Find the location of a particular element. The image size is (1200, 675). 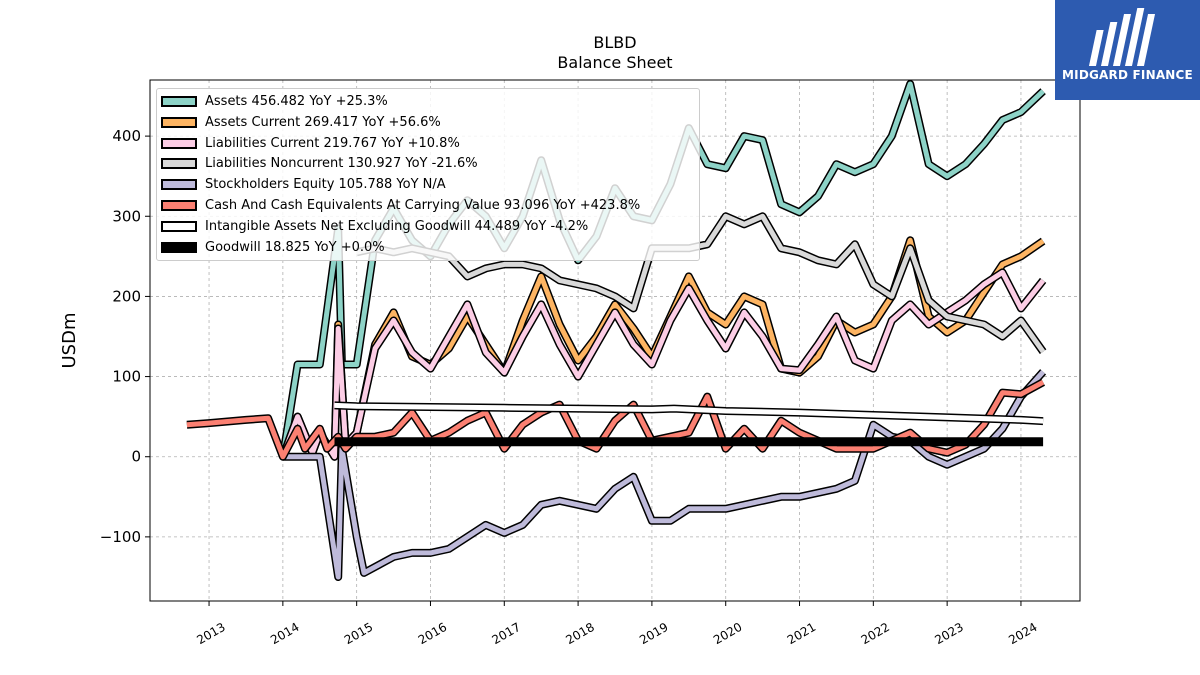

x-tick-label: 2020 is located at coordinates (727, 633).